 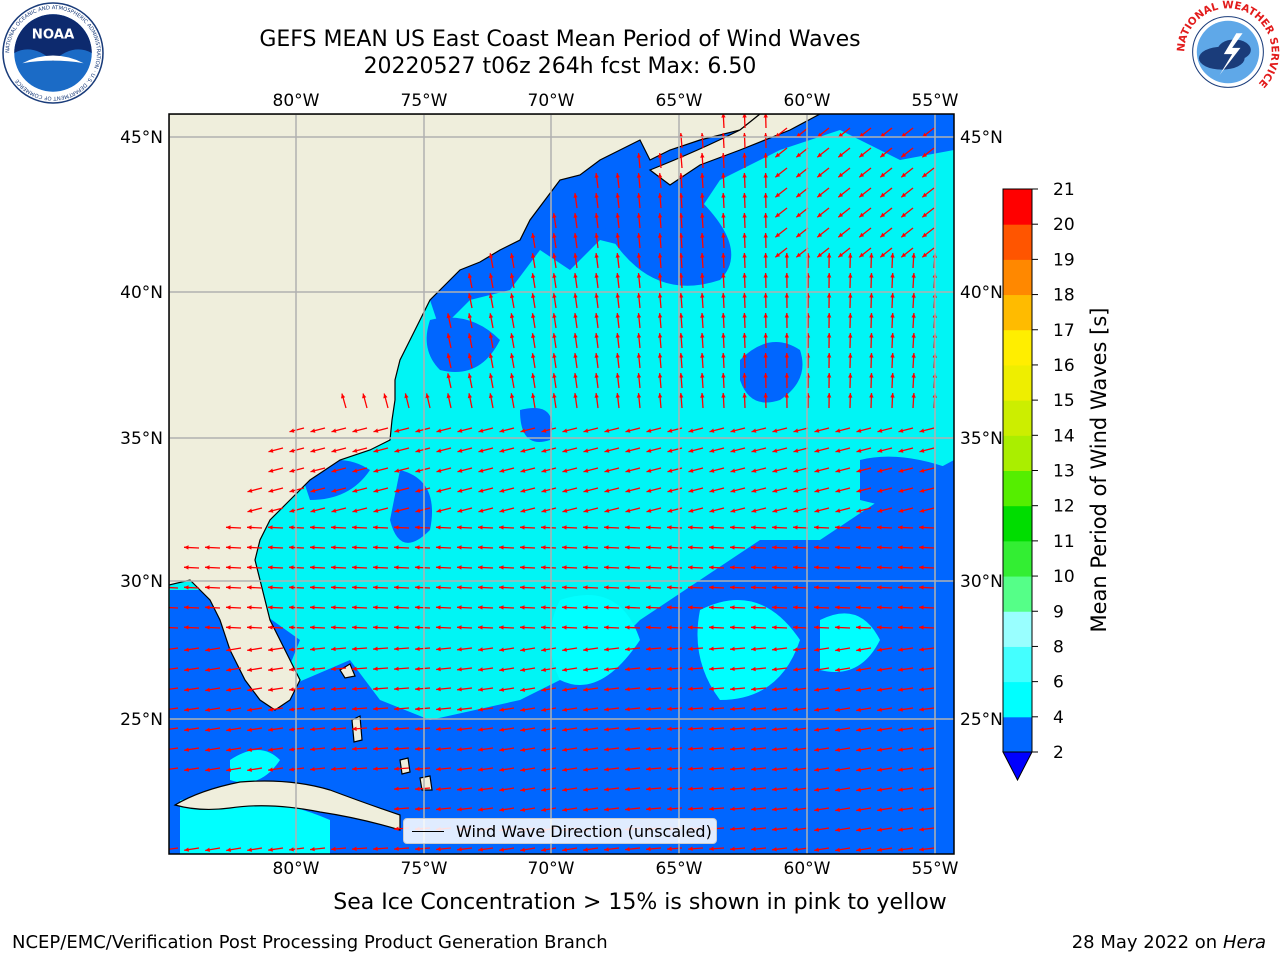 I want to click on colorbar-tick-label: 13, so click(x=1064, y=472).